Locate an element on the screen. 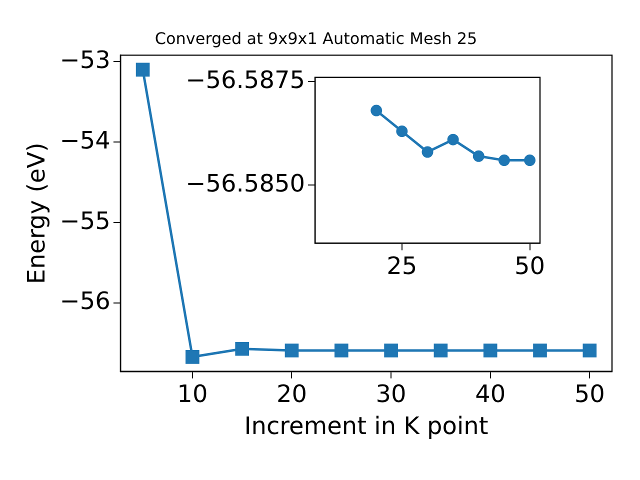  x-axis-title: Increment in K point is located at coordinates (366, 426).